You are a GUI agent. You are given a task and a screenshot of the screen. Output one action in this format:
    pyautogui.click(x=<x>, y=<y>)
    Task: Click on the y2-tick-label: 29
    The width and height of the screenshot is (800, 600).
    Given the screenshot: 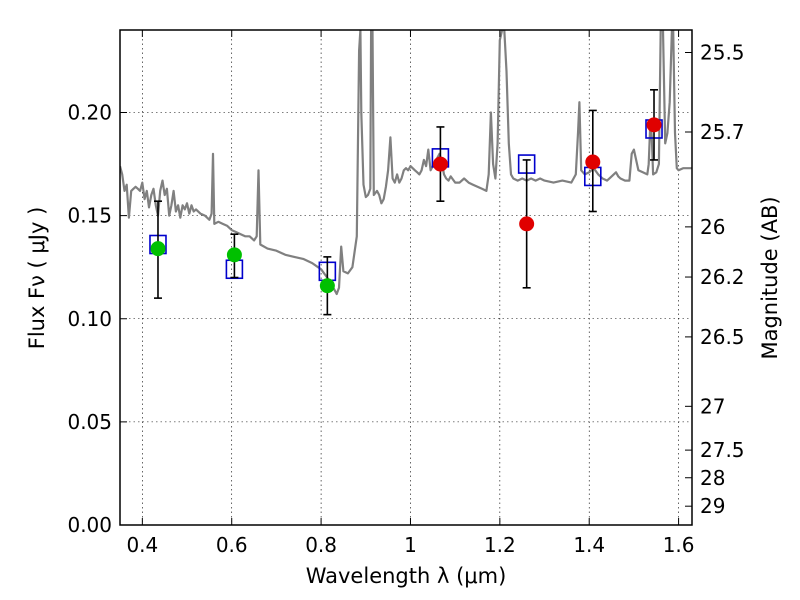 What is the action you would take?
    pyautogui.click(x=712, y=506)
    